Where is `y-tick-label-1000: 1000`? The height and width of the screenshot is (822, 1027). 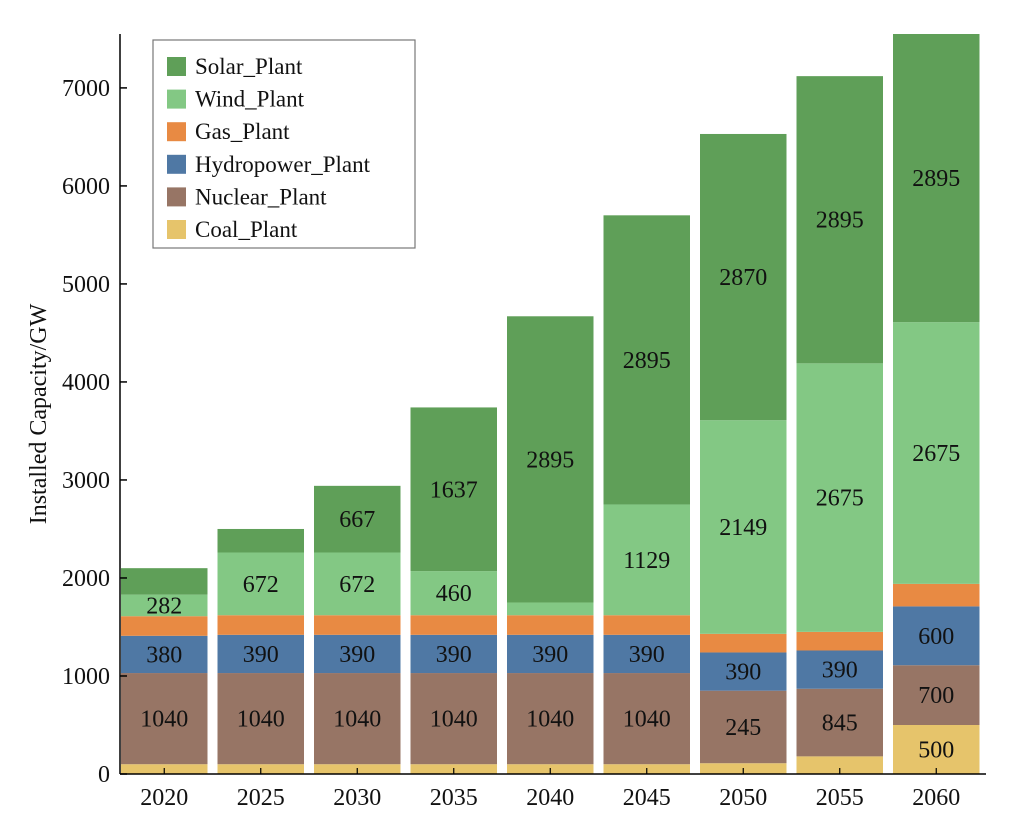
y-tick-label-1000: 1000 is located at coordinates (86, 677).